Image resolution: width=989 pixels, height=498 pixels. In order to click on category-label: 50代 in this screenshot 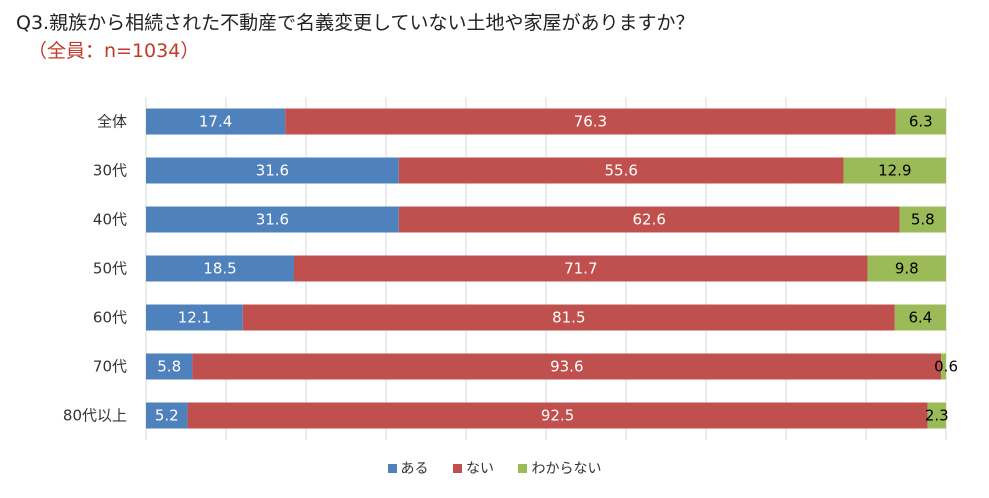, I will do `click(110, 269)`.